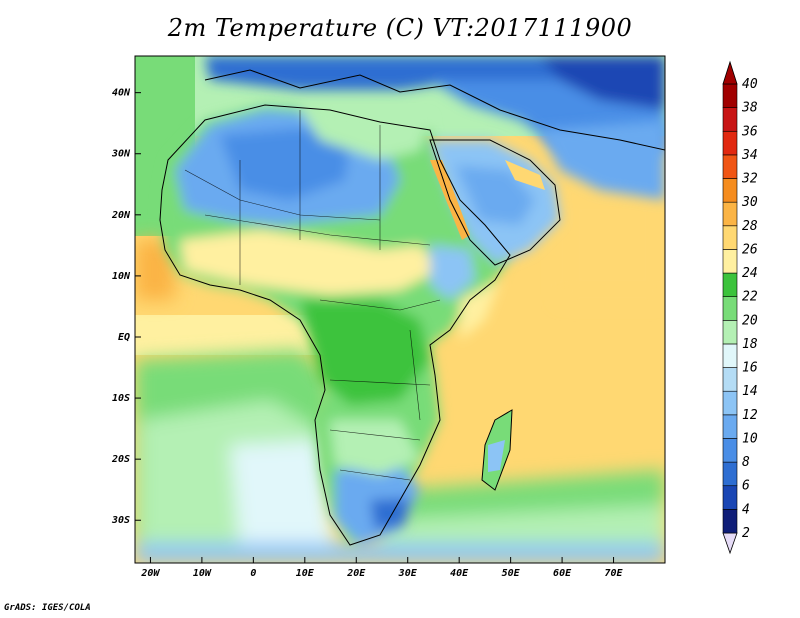 Image resolution: width=800 pixels, height=618 pixels. What do you see at coordinates (750, 226) in the screenshot?
I see `colorbar-label: 28` at bounding box center [750, 226].